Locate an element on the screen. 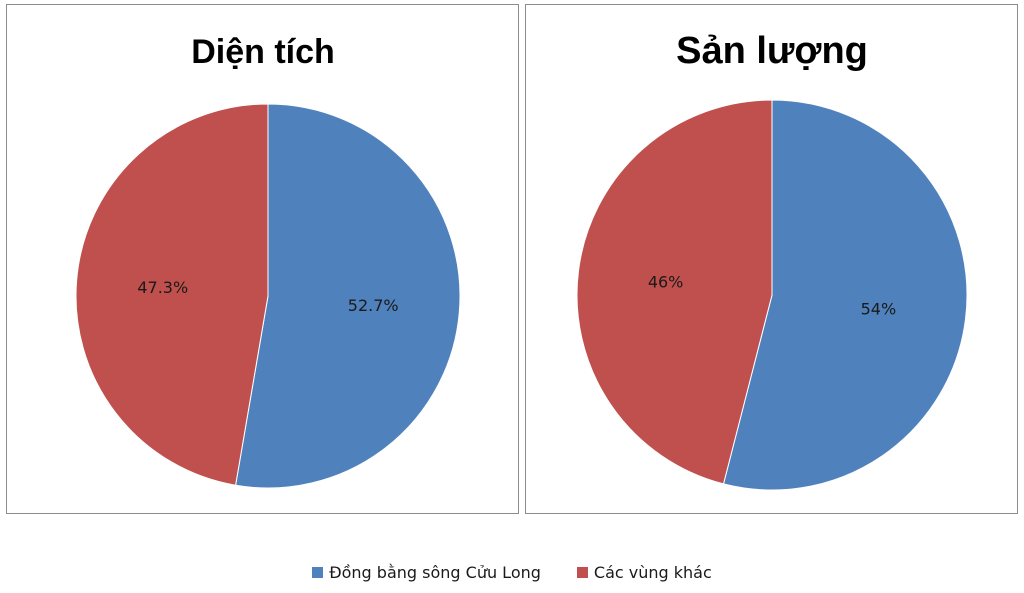 Image resolution: width=1024 pixels, height=593 pixels. slice-label-0: 52.7% is located at coordinates (373, 305).